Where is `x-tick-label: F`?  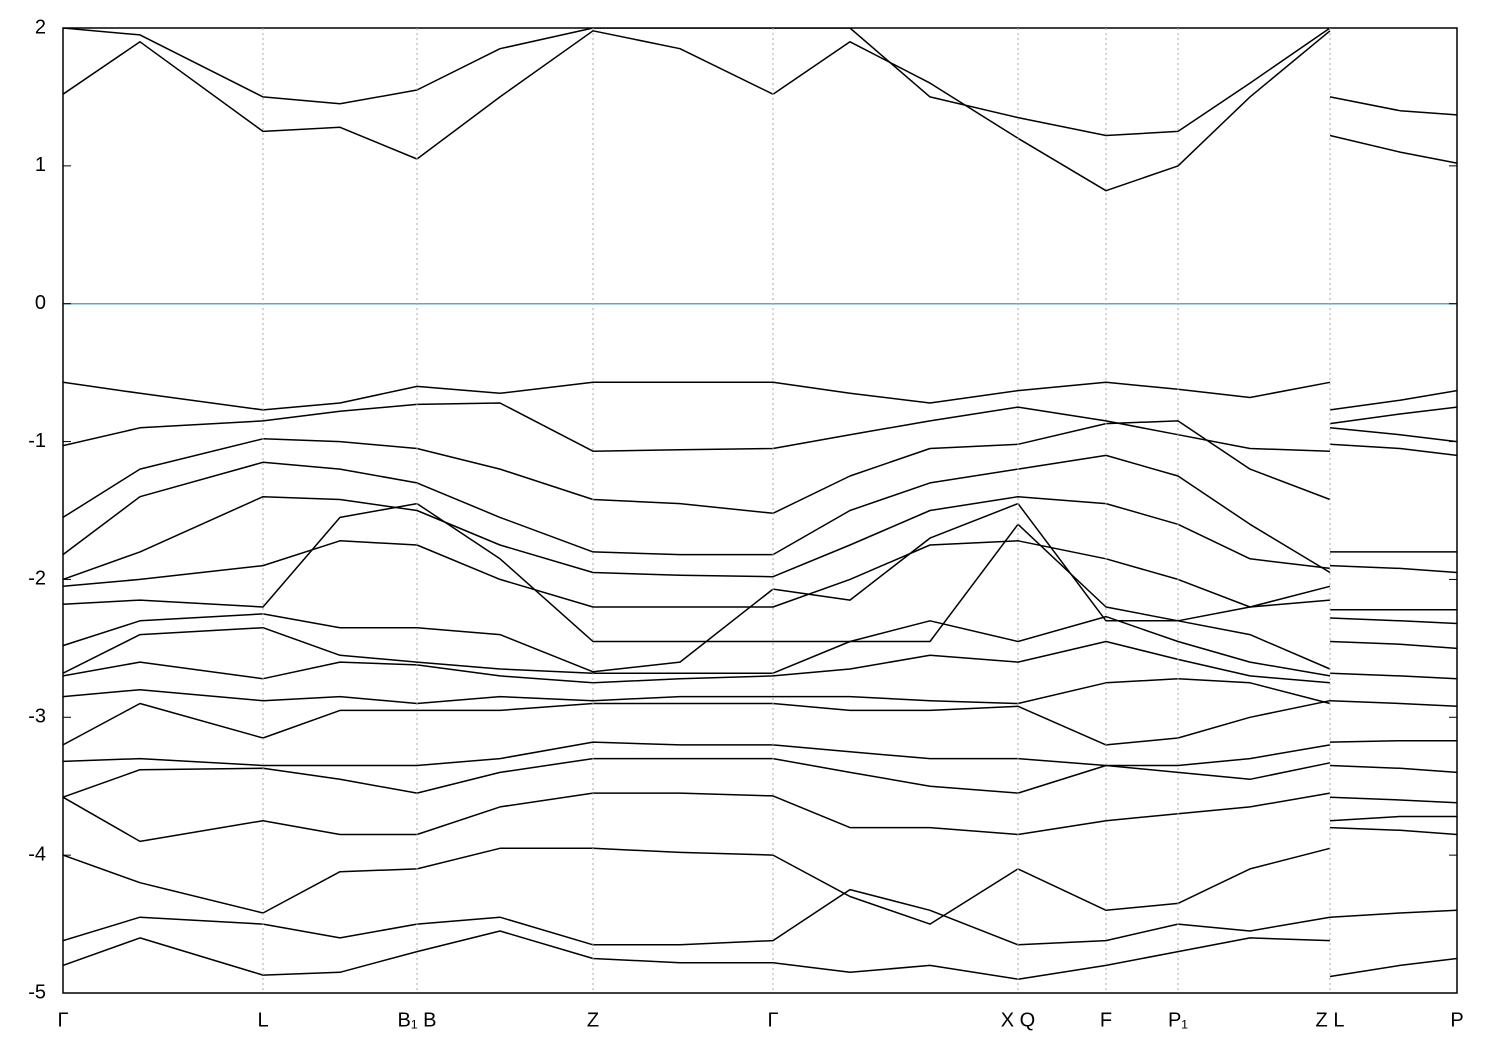 x-tick-label: F is located at coordinates (1106, 1020).